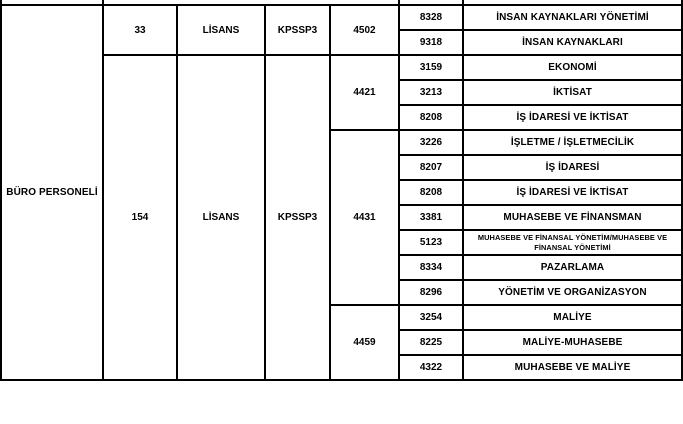 Image resolution: width=683 pixels, height=424 pixels. Describe the element at coordinates (431, 267) in the screenshot. I see `program-code-cell: 8334` at that location.